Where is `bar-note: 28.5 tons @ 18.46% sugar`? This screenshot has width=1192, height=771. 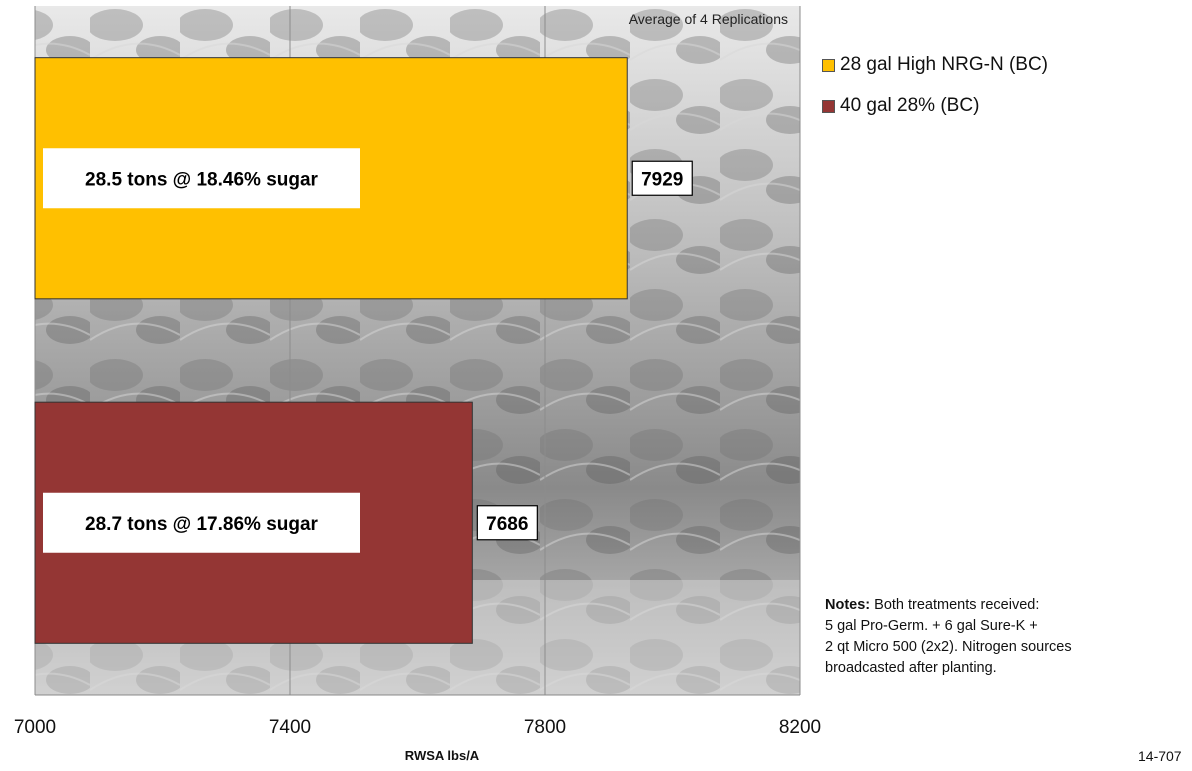 bar-note: 28.5 tons @ 18.46% sugar is located at coordinates (202, 179).